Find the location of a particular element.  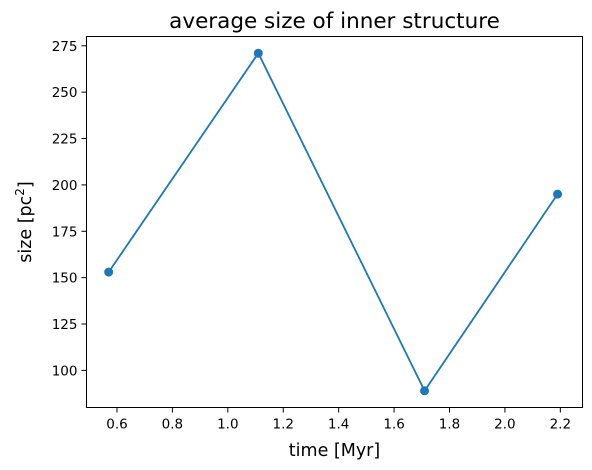

y-axis-ticks: 100 125 150 175 200 225 250 275 is located at coordinates (69, 209).